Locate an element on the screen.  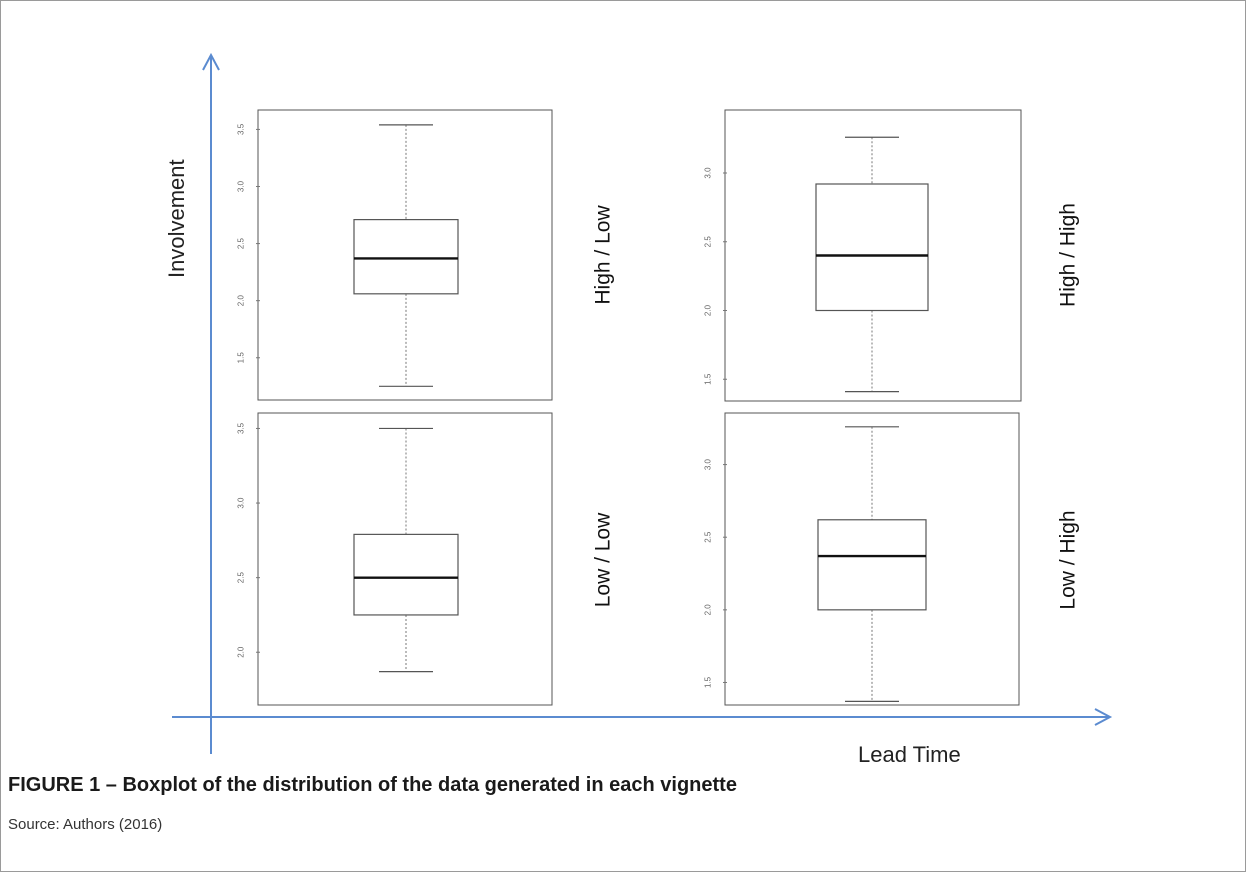
boxplot-panel-bottom-left: 2.0 2.5 3.0 3.5 Low / Low is located at coordinates (426, 559).